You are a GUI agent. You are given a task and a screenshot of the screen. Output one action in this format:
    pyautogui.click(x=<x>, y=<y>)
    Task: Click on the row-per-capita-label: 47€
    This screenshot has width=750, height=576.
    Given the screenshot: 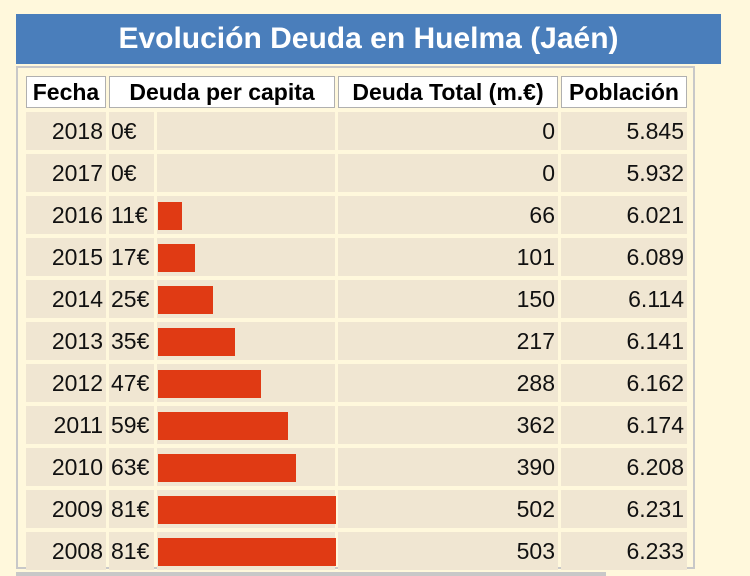 What is the action you would take?
    pyautogui.click(x=131, y=383)
    